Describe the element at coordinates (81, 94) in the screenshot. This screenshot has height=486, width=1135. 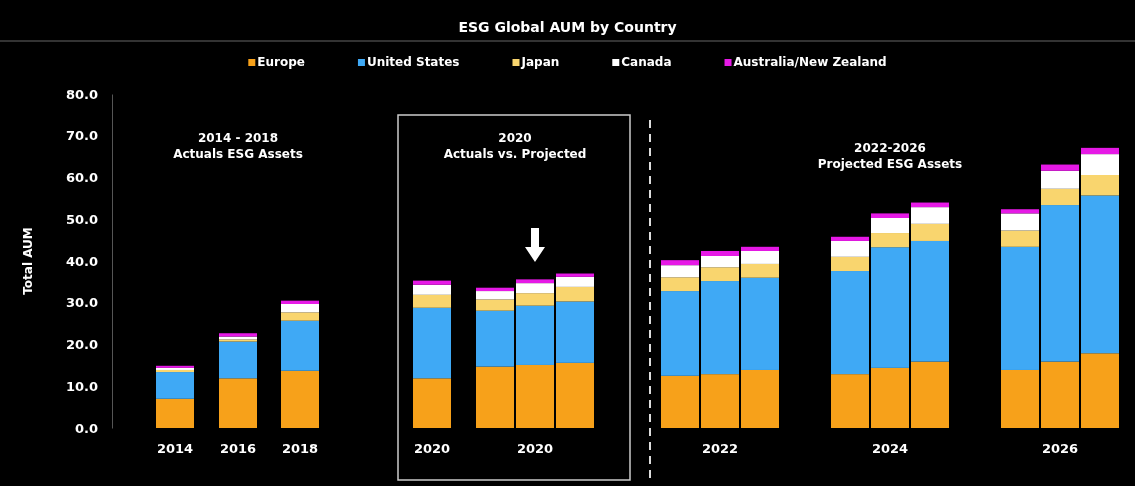
I see `y-tick-label: 80.0` at that location.